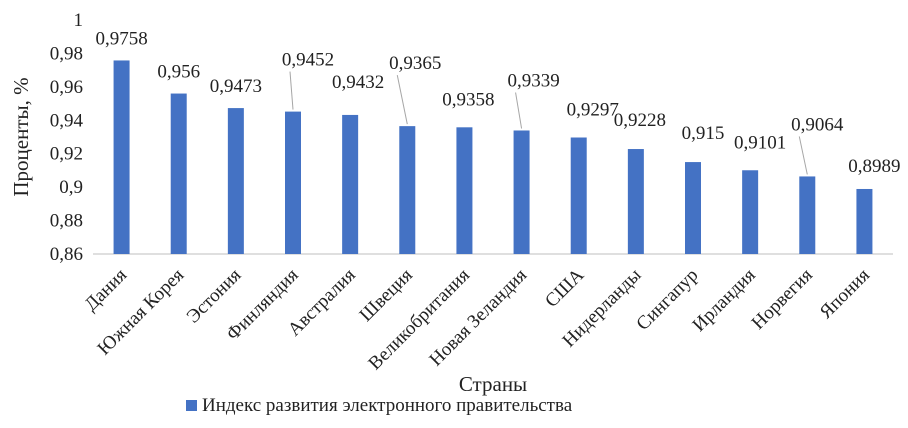 The height and width of the screenshot is (428, 908). Describe the element at coordinates (419, 320) in the screenshot. I see `x-tick-label: Великобритания` at that location.